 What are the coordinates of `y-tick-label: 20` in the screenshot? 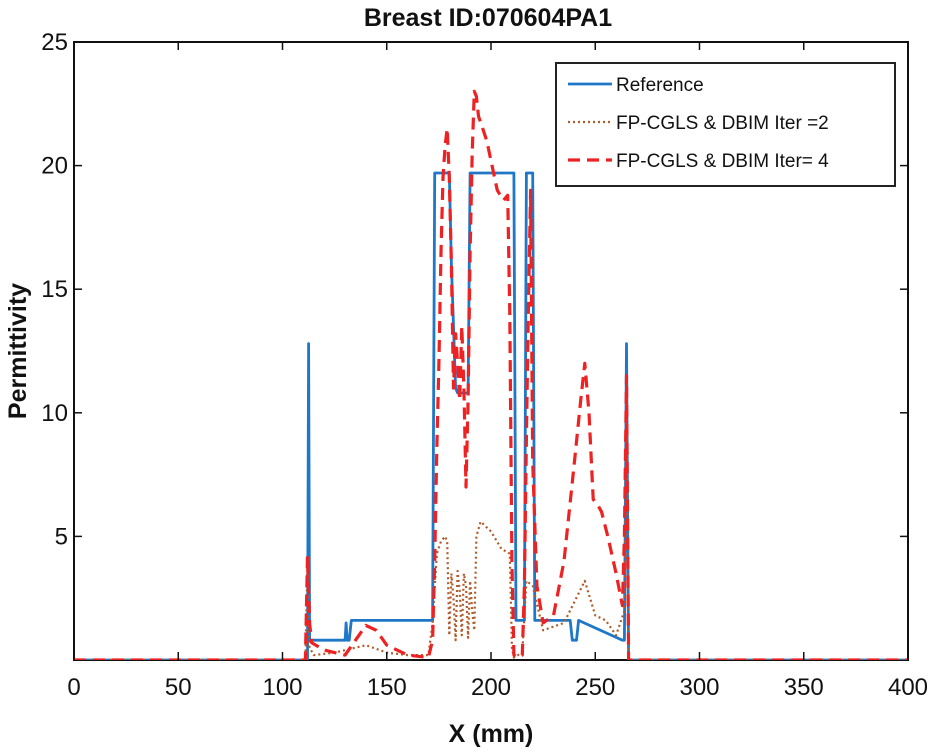 It's located at (54, 166).